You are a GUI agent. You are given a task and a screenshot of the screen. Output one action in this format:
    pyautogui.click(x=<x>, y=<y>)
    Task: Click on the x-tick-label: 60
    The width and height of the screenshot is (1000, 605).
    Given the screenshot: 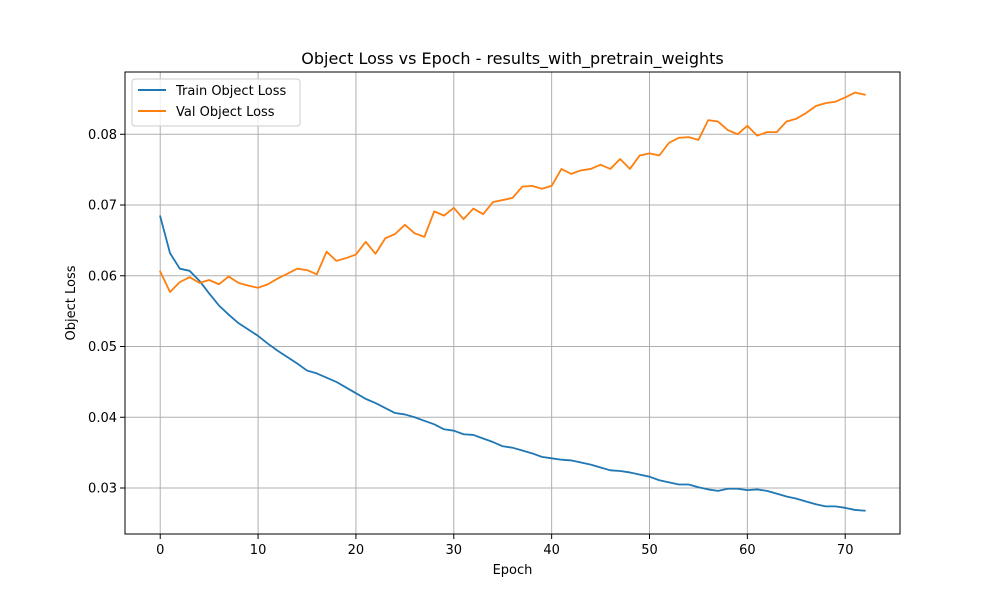 What is the action you would take?
    pyautogui.click(x=747, y=550)
    